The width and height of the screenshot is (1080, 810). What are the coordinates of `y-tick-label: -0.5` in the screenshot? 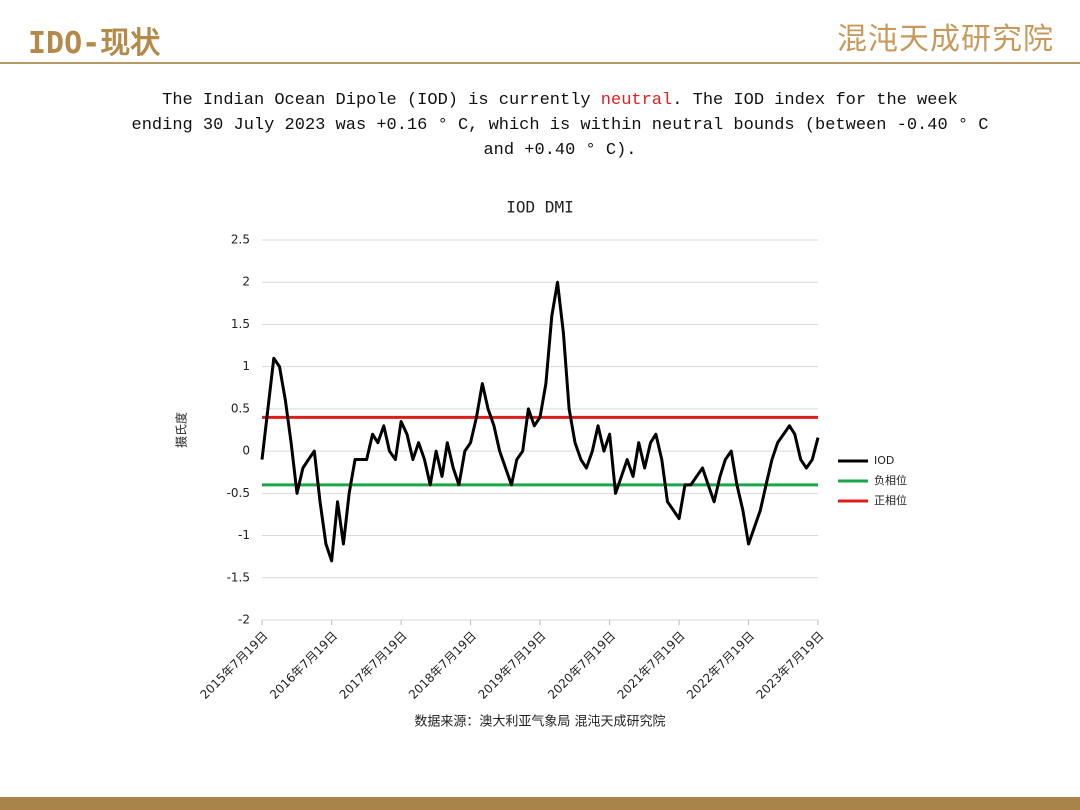 It's located at (238, 493).